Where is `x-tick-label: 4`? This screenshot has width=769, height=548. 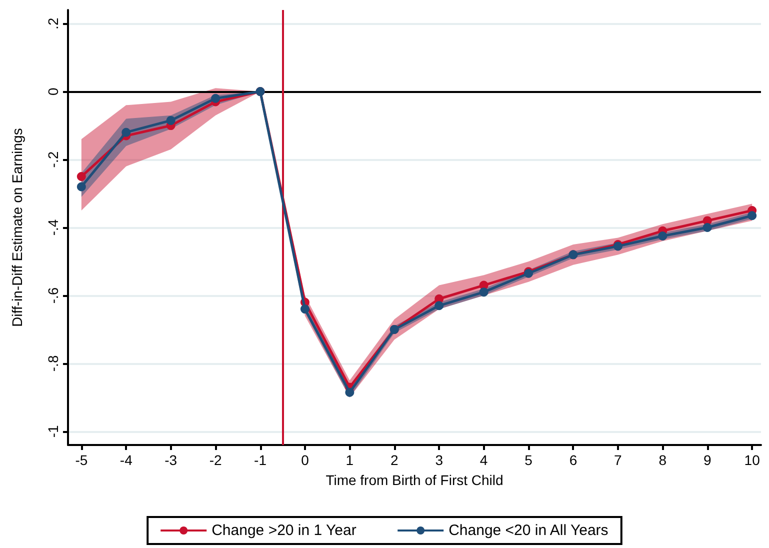 x-tick-label: 4 is located at coordinates (484, 460).